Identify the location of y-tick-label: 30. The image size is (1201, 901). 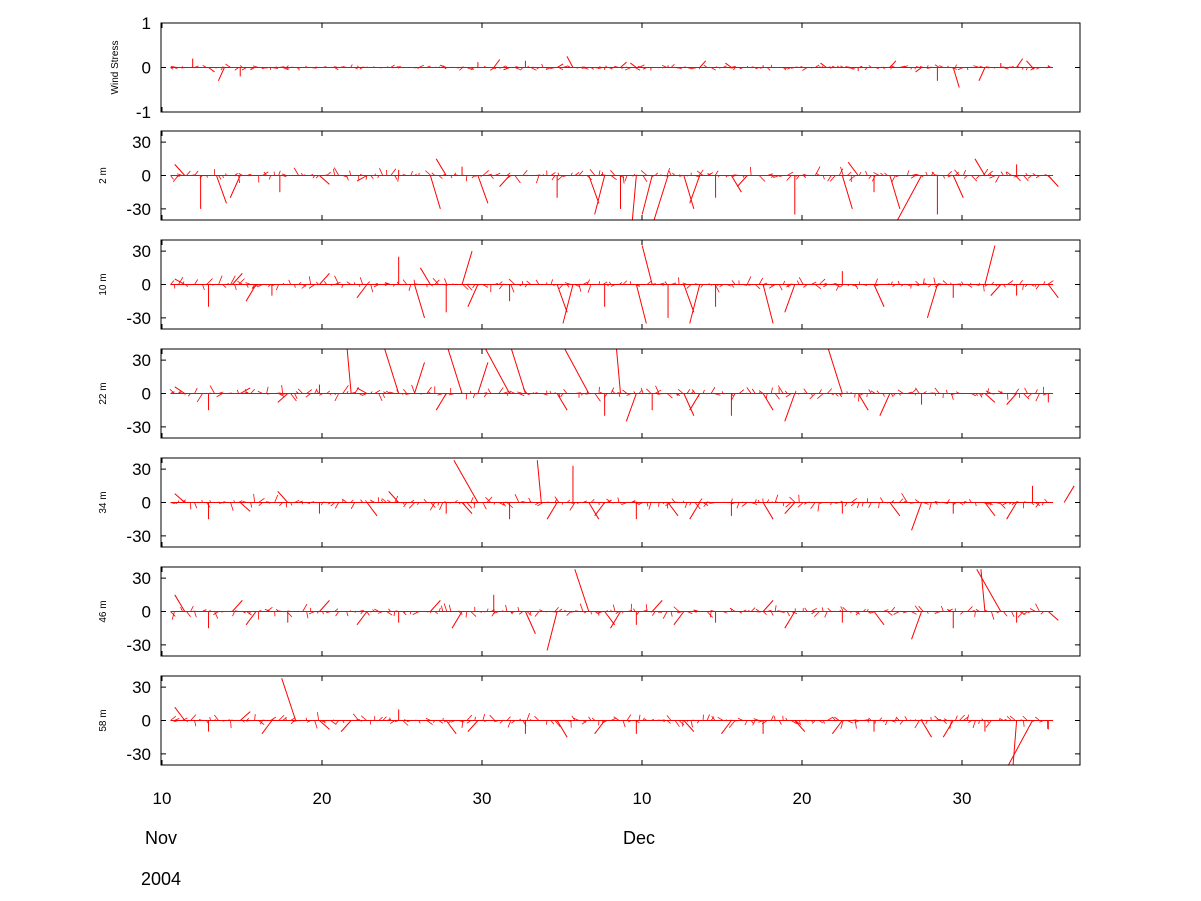
(141, 251).